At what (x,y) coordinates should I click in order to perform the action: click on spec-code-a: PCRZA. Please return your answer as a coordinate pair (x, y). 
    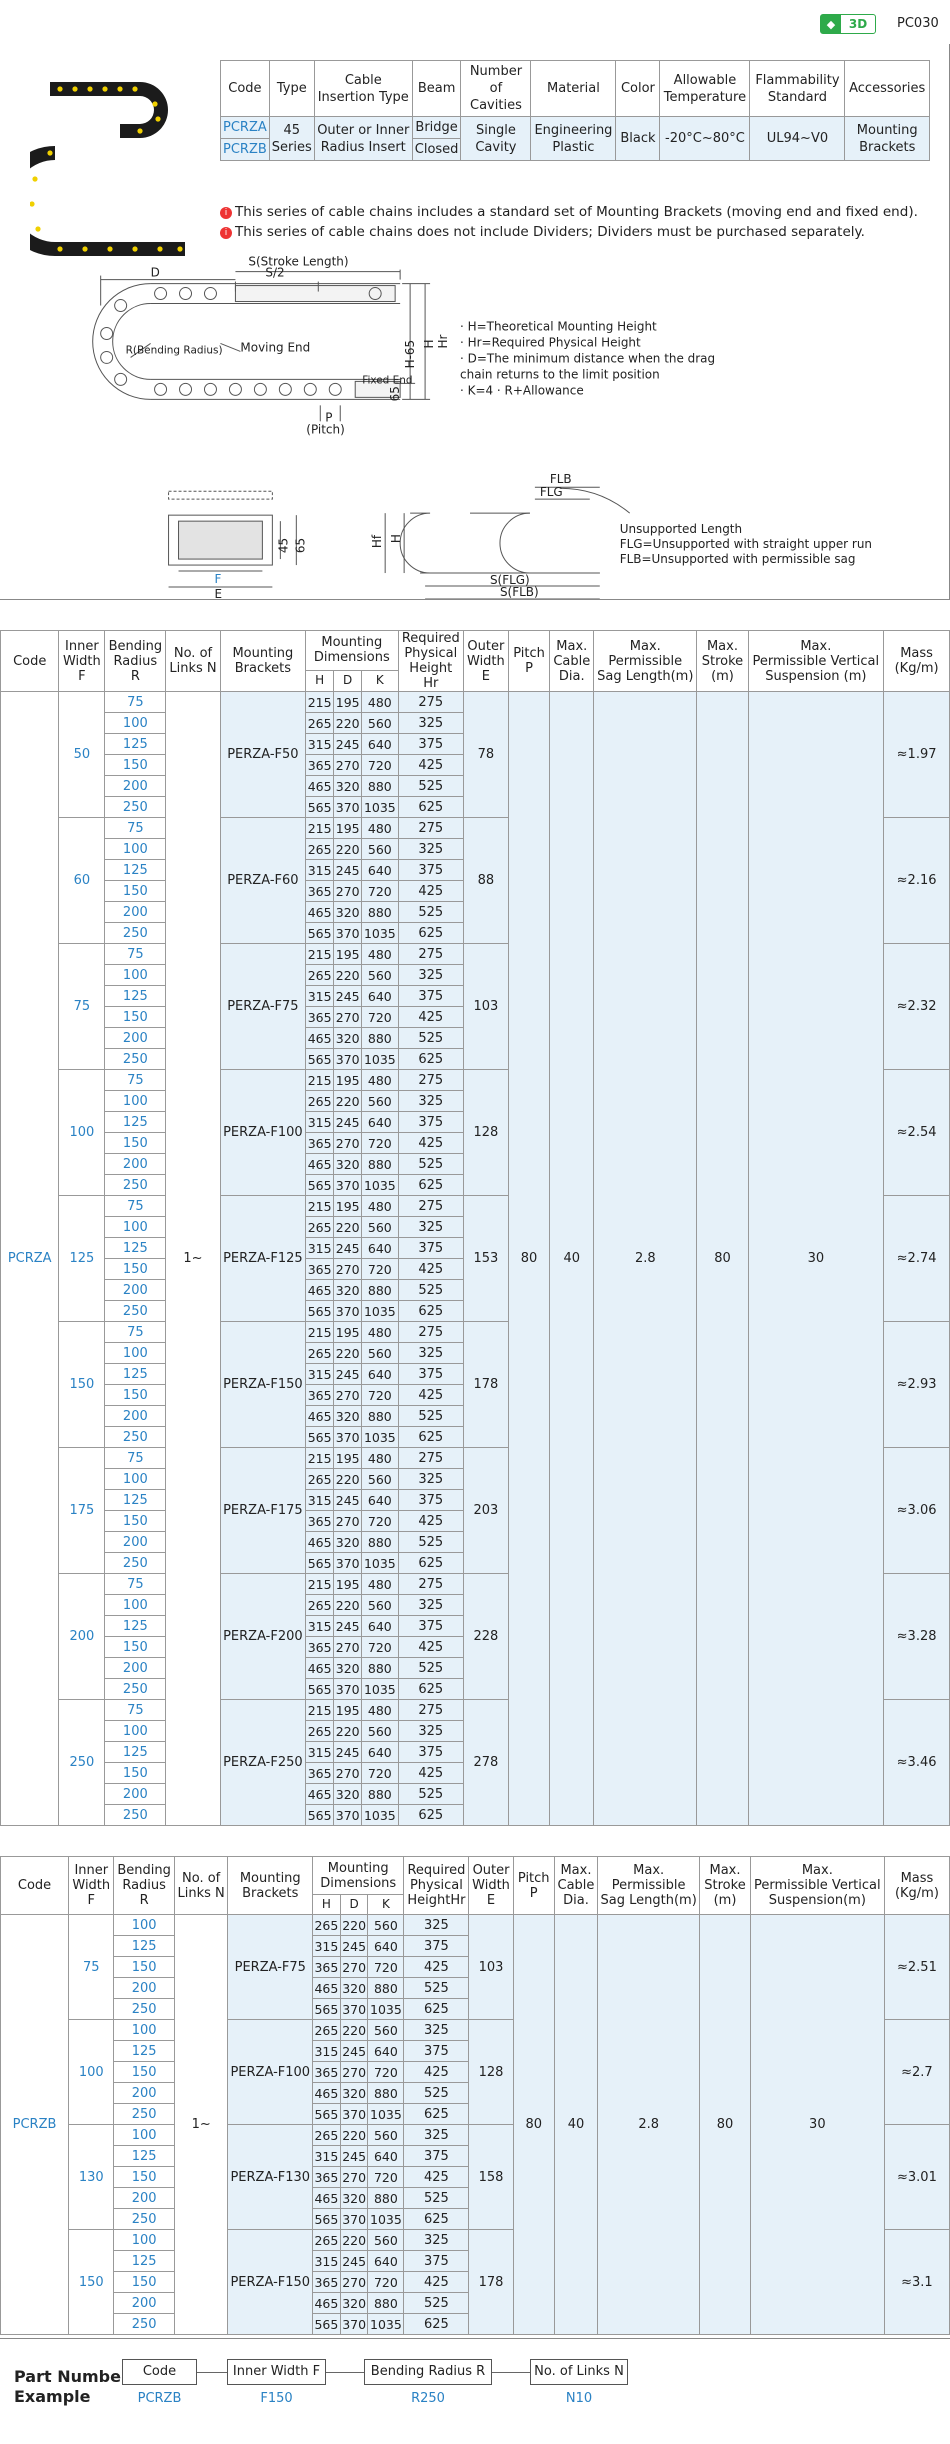
    Looking at the image, I should click on (245, 127).